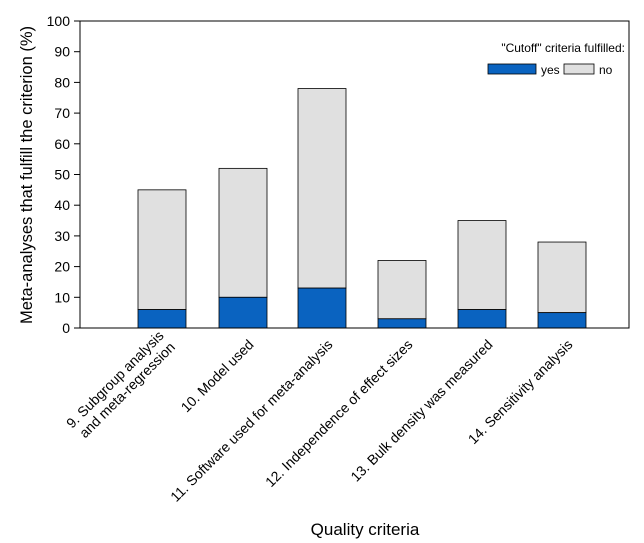 The image size is (644, 543). I want to click on y-tick-label: 90, so click(62, 52).